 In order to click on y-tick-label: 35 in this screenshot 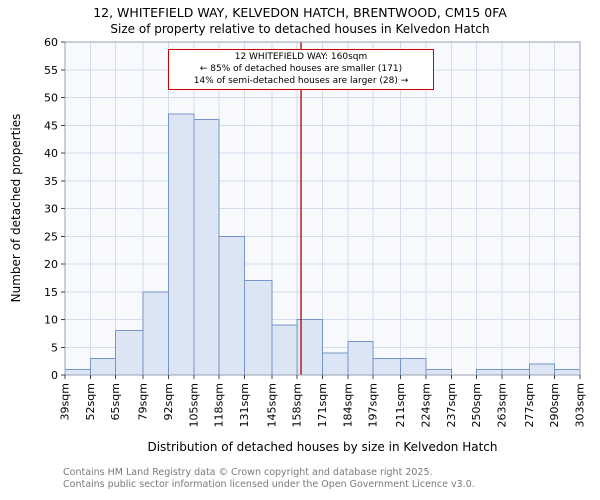, I will do `click(51, 181)`.